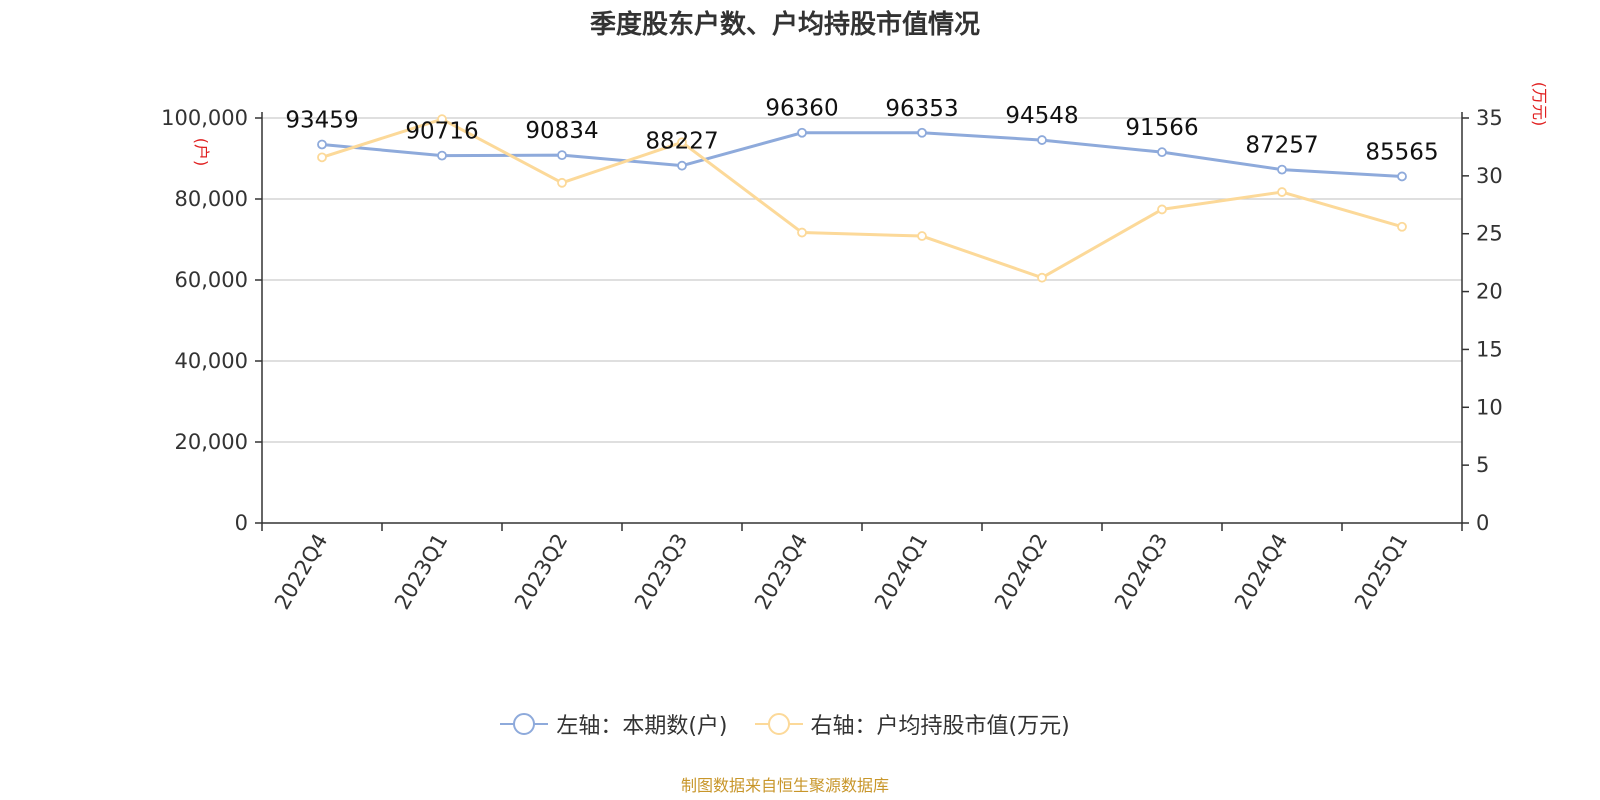  Describe the element at coordinates (784, 25) in the screenshot. I see `chart-title: 季度股东户数、户均持股市值情况` at that location.